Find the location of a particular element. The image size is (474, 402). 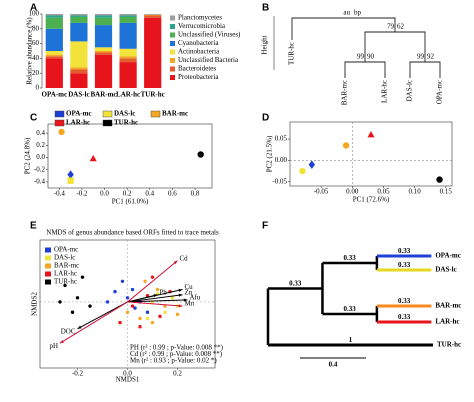

vector-label: DOC is located at coordinates (68, 331).